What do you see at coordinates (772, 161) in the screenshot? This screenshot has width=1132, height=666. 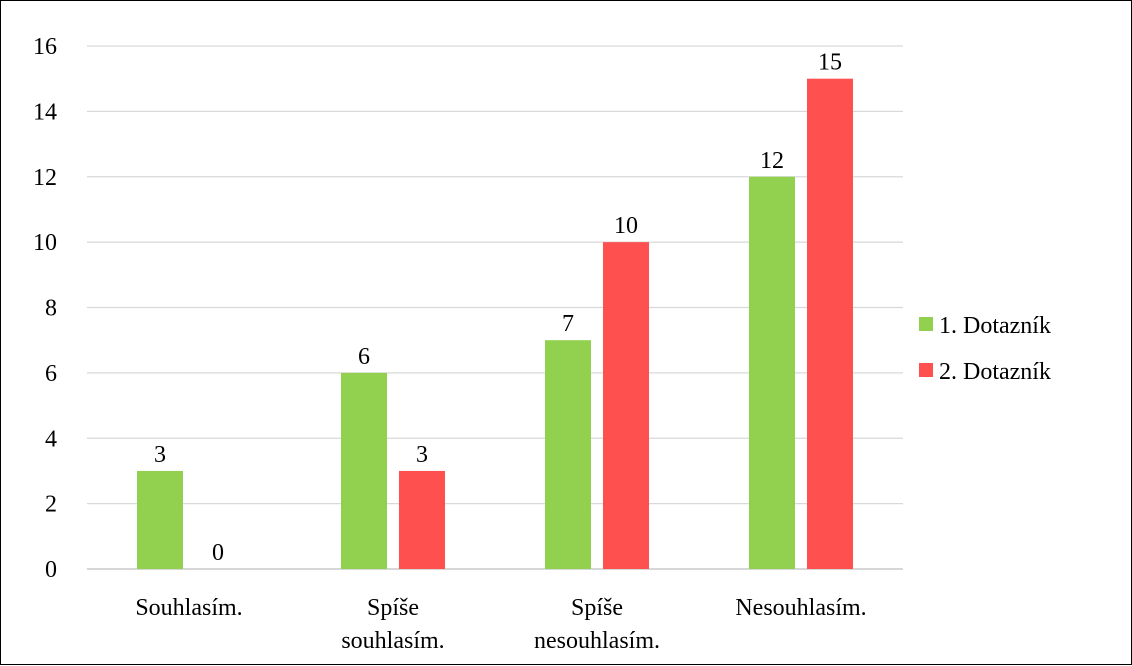 I see `data-label: 12` at bounding box center [772, 161].